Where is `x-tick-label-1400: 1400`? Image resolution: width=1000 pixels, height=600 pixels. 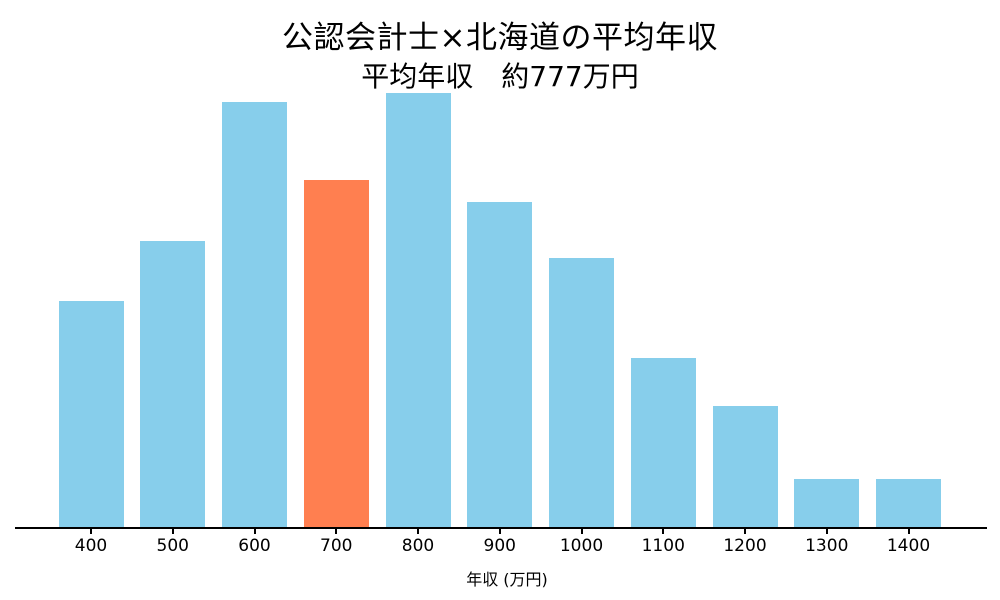
x-tick-label-1400: 1400 is located at coordinates (908, 546).